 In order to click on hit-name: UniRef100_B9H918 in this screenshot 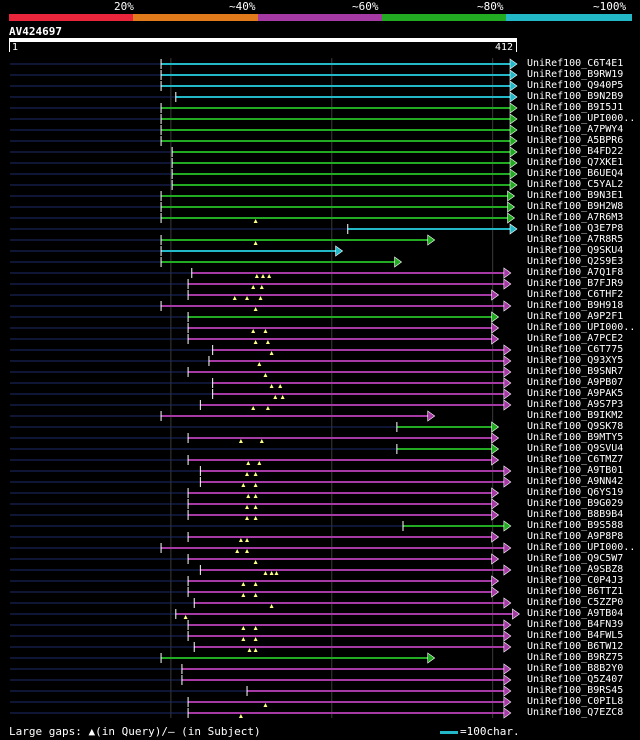, I will do `click(575, 305)`.